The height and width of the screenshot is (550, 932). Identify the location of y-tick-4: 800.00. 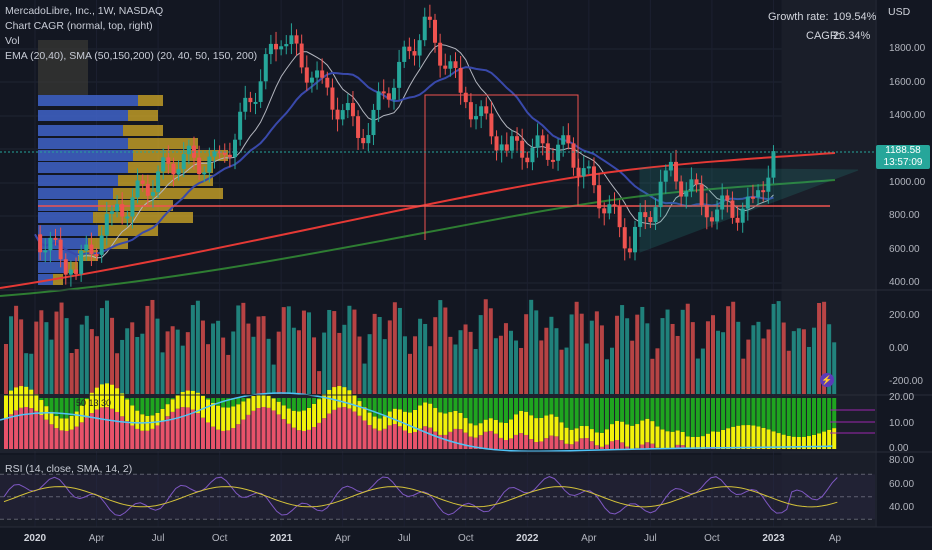
(904, 215).